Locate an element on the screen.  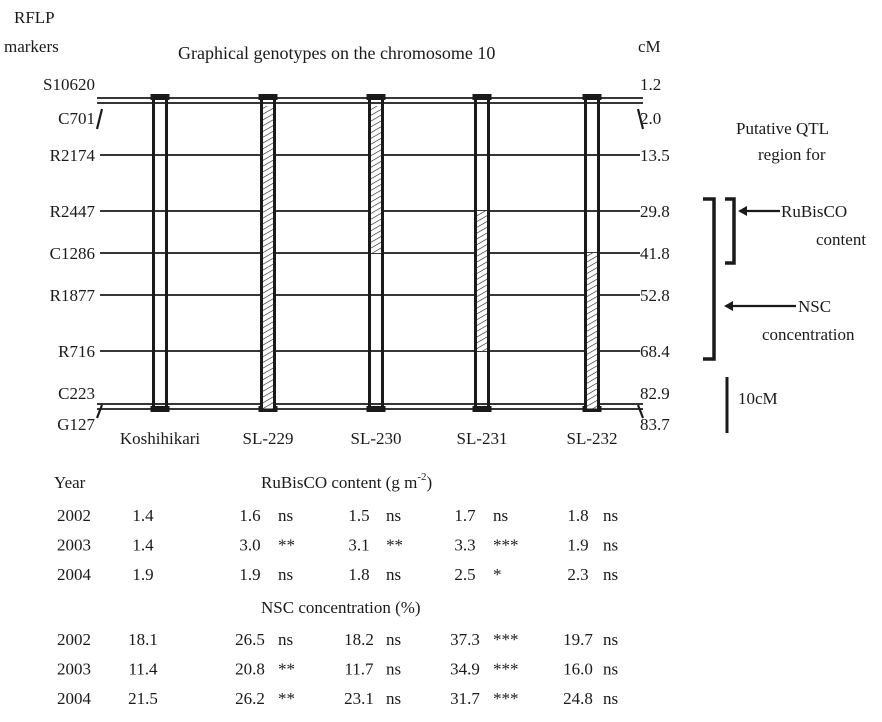
scale-bar: 10cM is located at coordinates (751, 405).